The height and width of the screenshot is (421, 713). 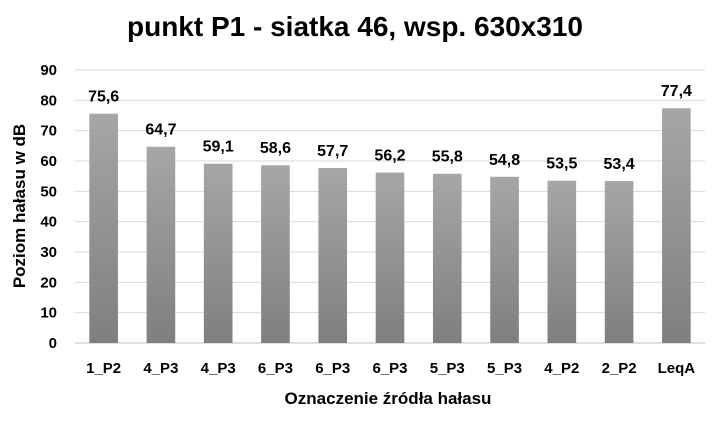 I want to click on y-tick-label: 40, so click(x=48, y=222).